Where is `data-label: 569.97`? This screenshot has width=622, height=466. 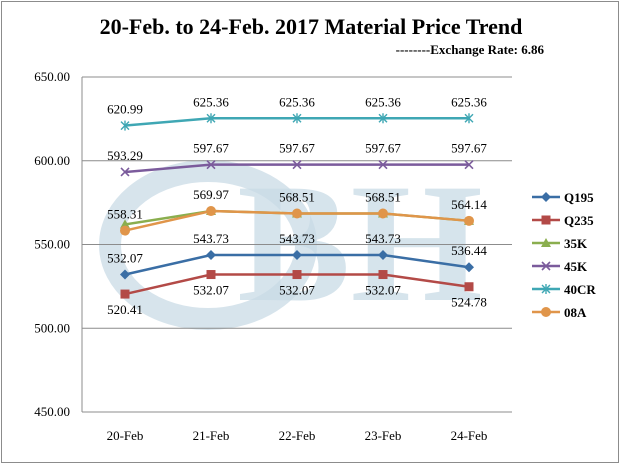
data-label: 569.97 is located at coordinates (211, 194).